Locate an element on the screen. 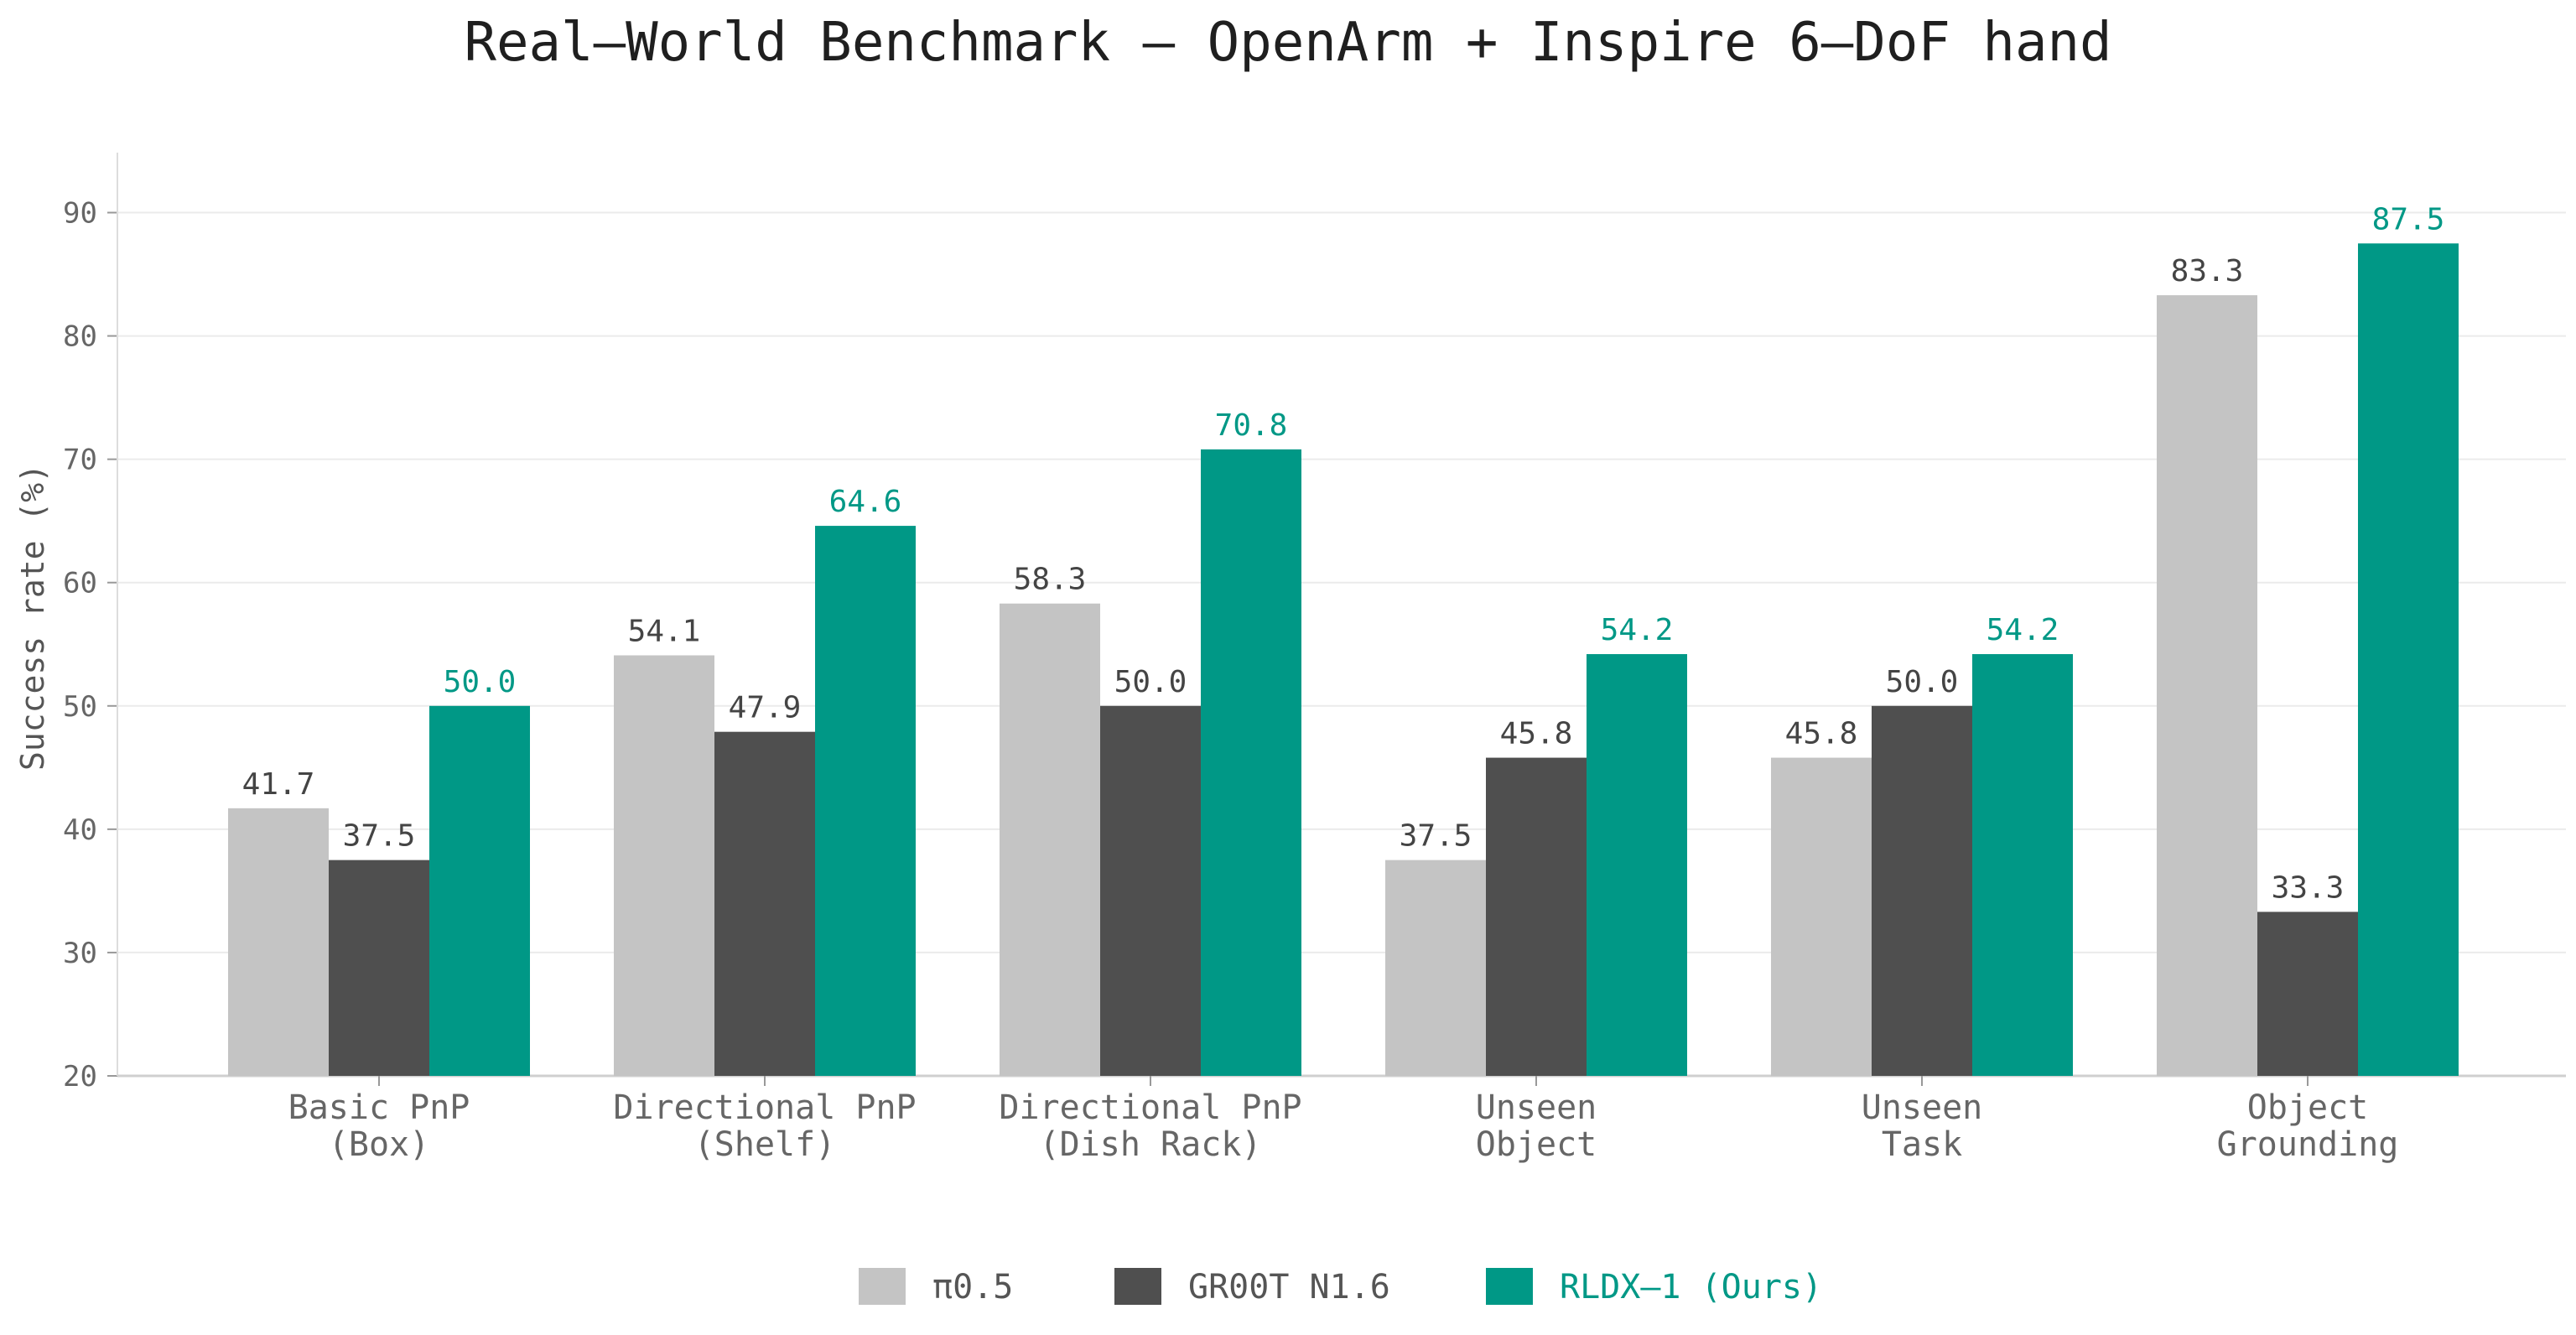  y-tick-label: 70 is located at coordinates (80, 460).